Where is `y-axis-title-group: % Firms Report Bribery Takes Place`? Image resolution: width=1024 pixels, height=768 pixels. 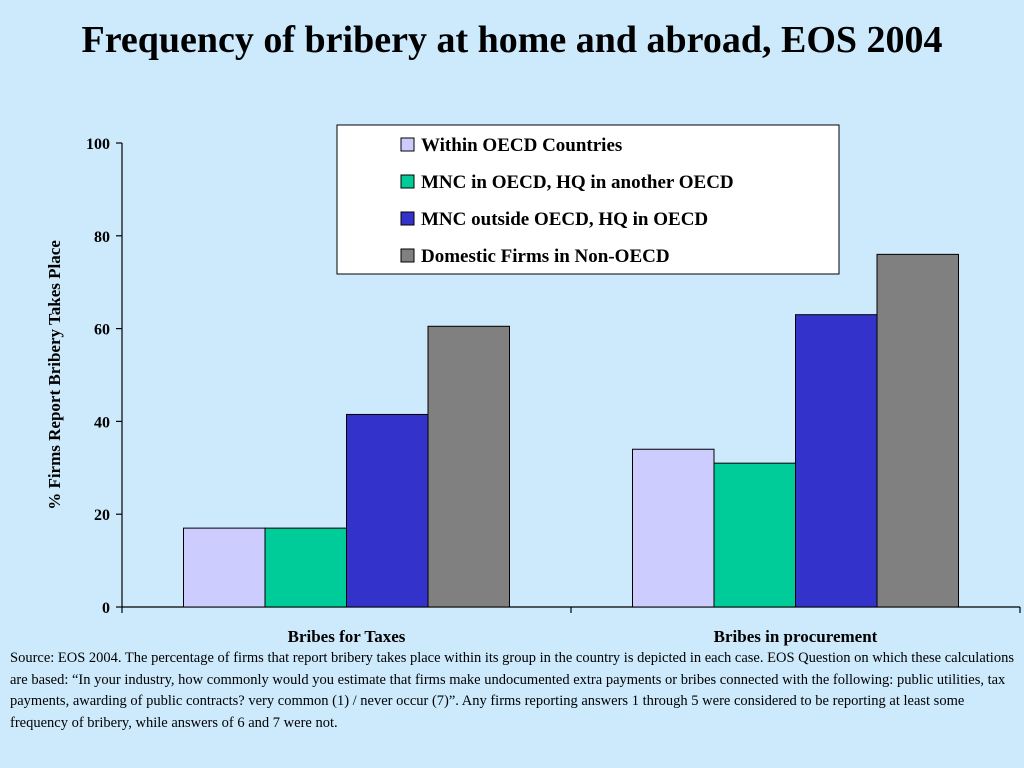 y-axis-title-group: % Firms Report Bribery Takes Place is located at coordinates (54, 375).